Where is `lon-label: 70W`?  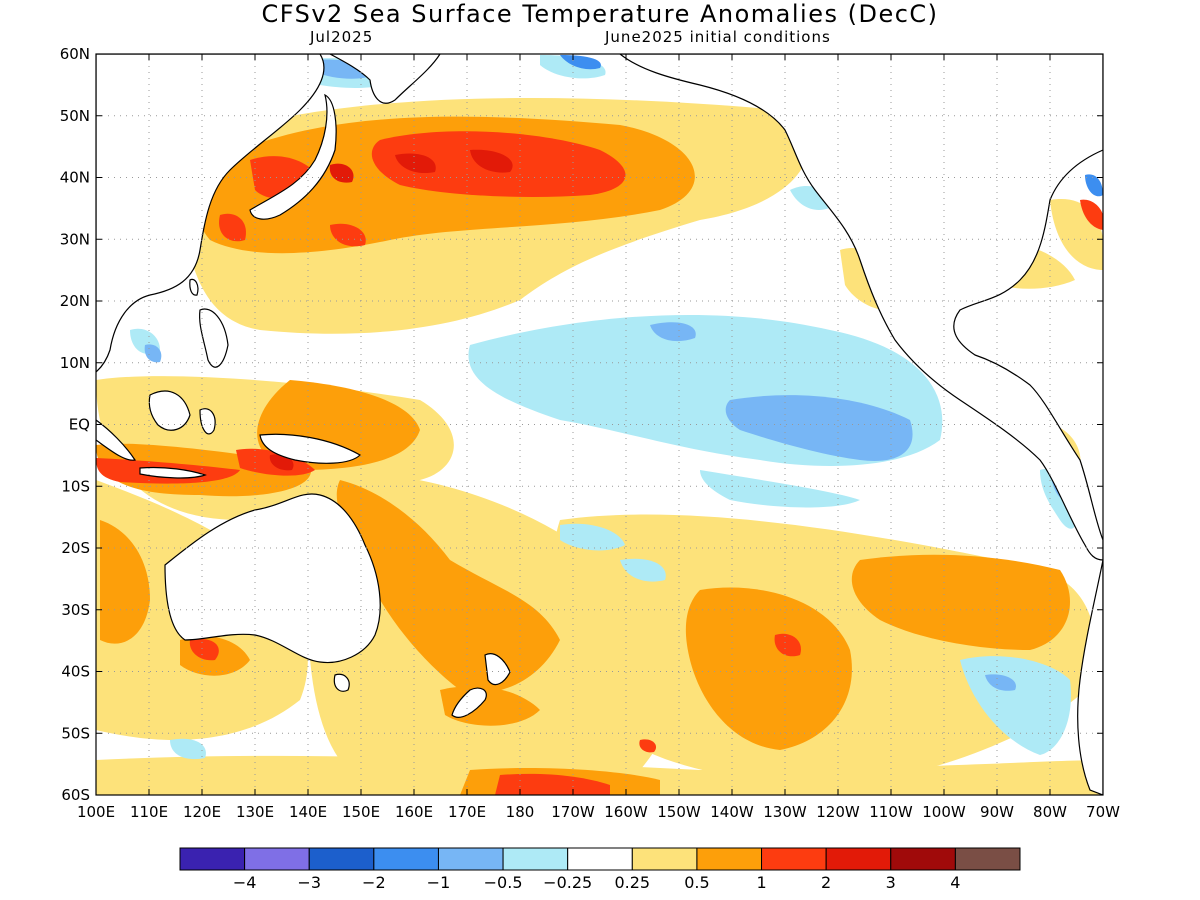 lon-label: 70W is located at coordinates (1103, 812).